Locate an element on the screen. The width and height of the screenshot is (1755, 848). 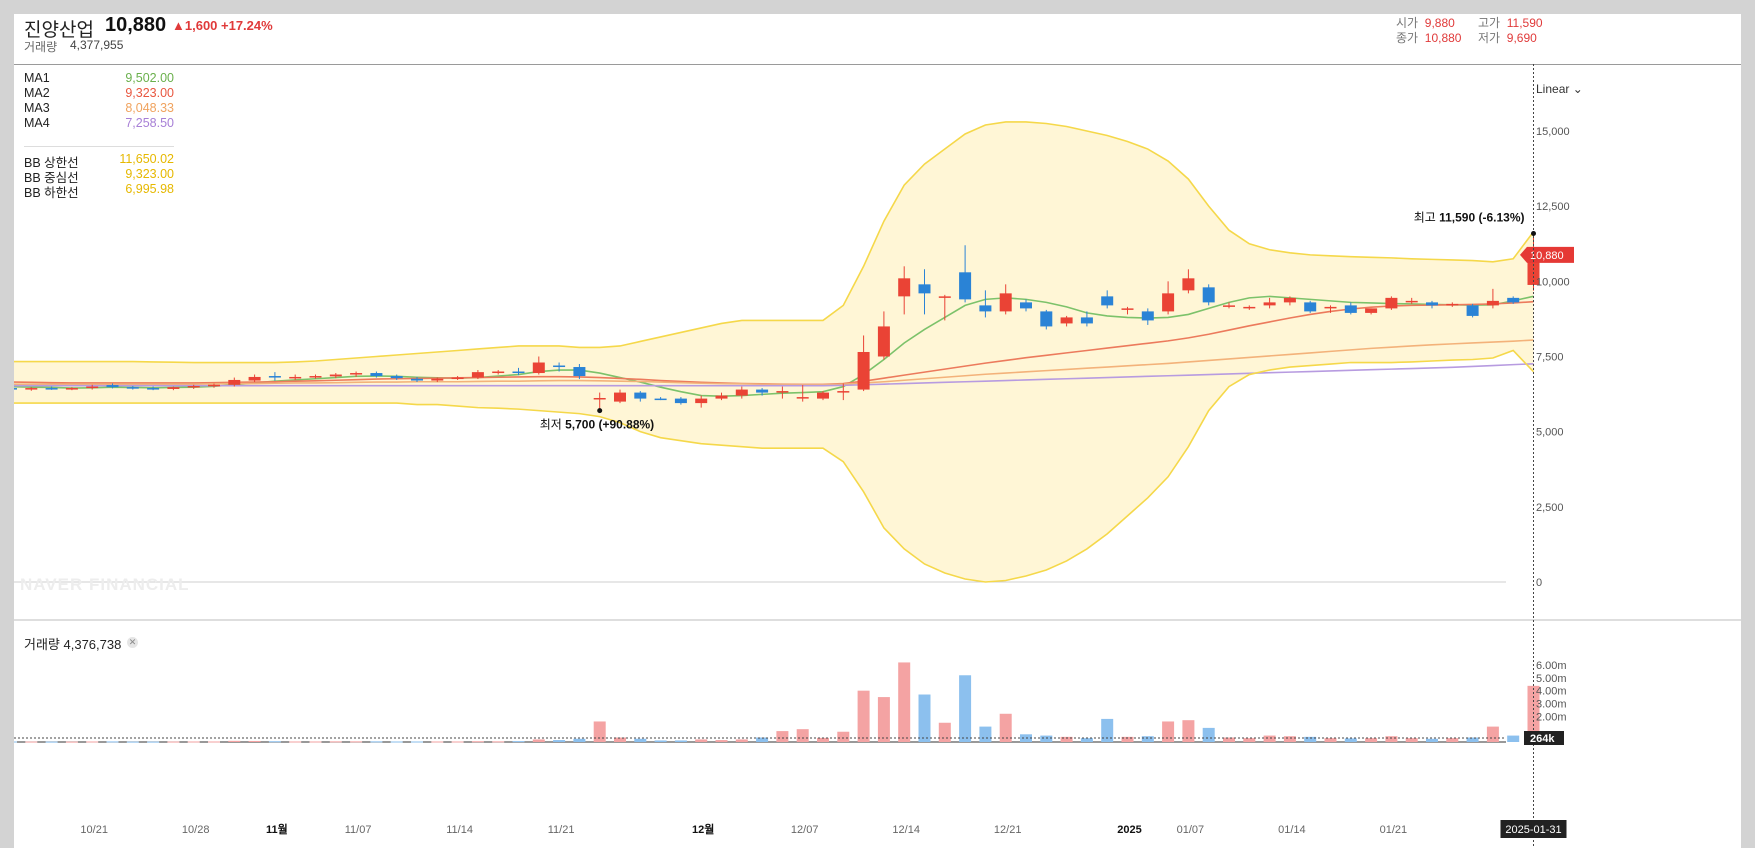
high-price: 고가 11,590 is located at coordinates (1510, 23).